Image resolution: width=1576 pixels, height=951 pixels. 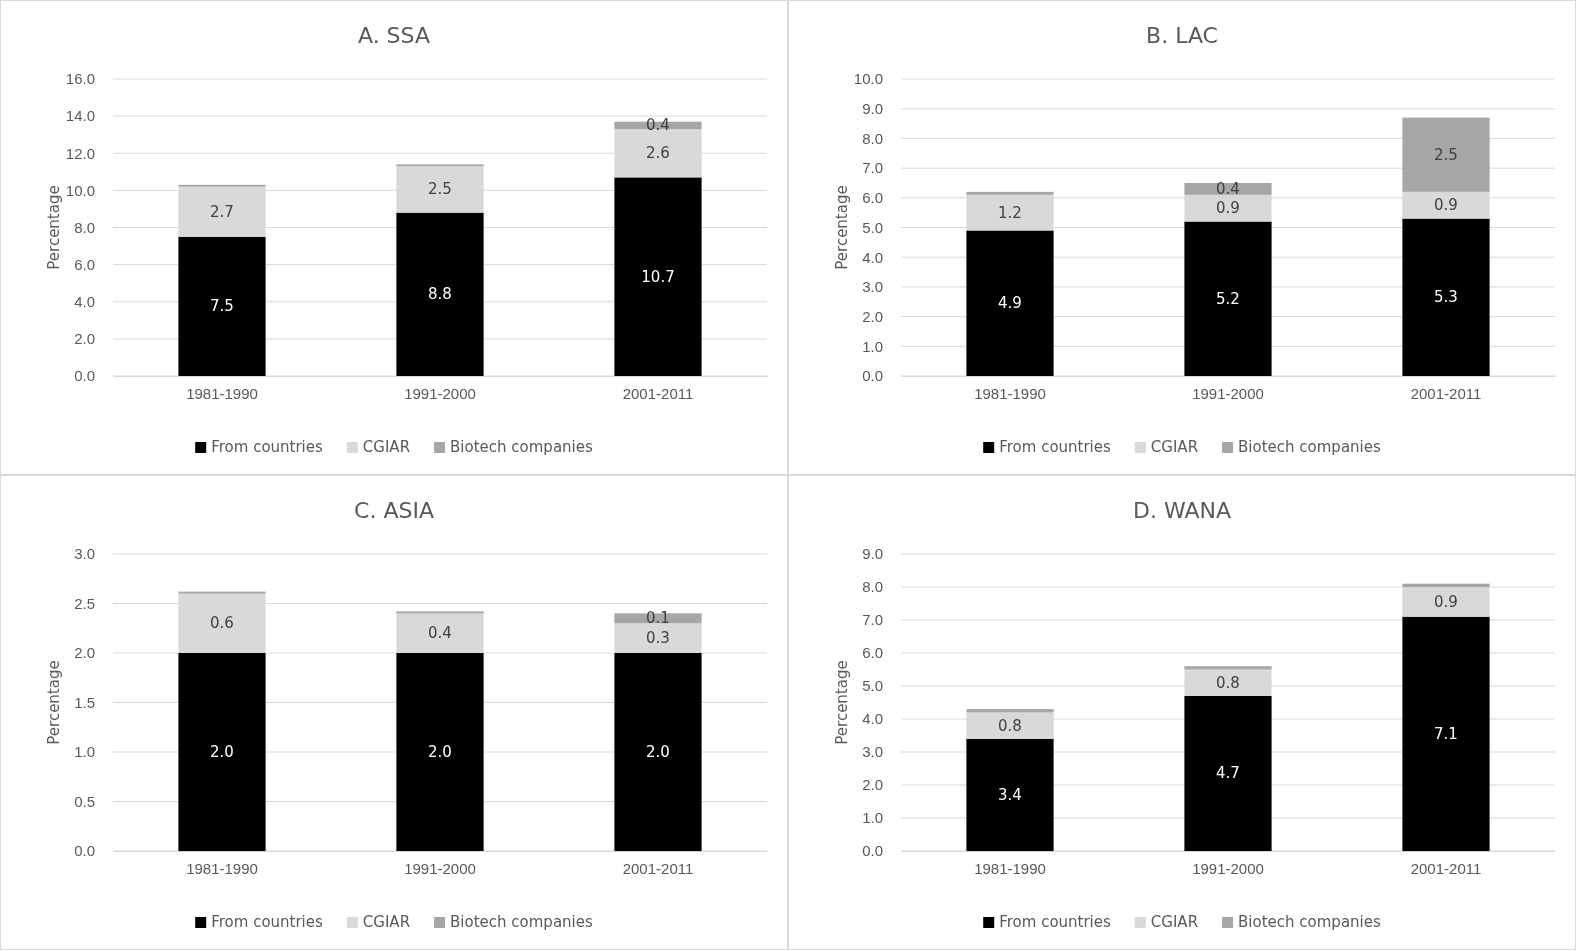 I want to click on data-label: 10.7, so click(x=658, y=276).